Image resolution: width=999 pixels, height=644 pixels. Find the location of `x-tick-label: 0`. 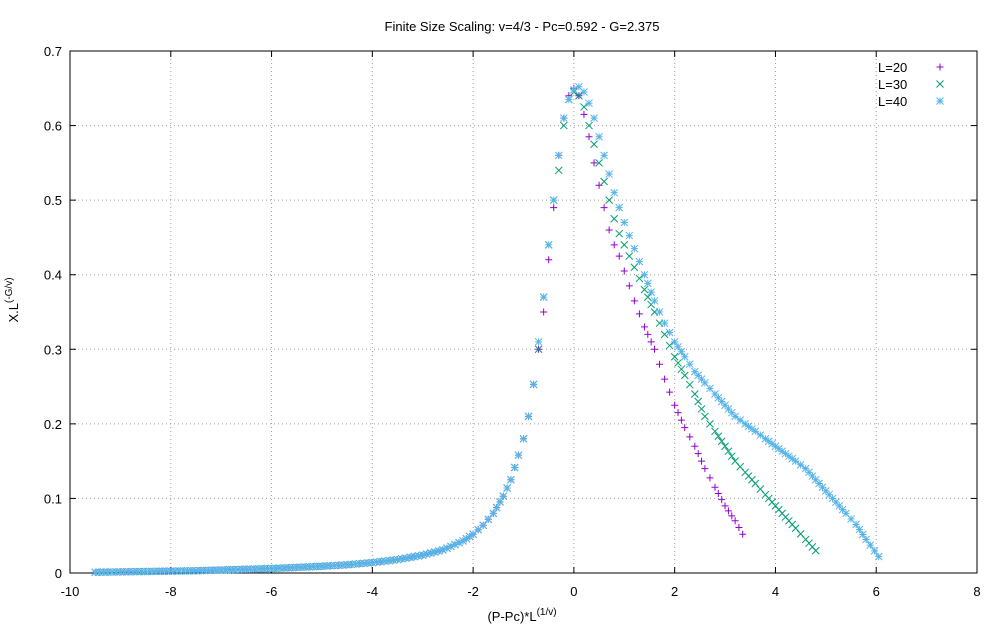

x-tick-label: 0 is located at coordinates (573, 591).